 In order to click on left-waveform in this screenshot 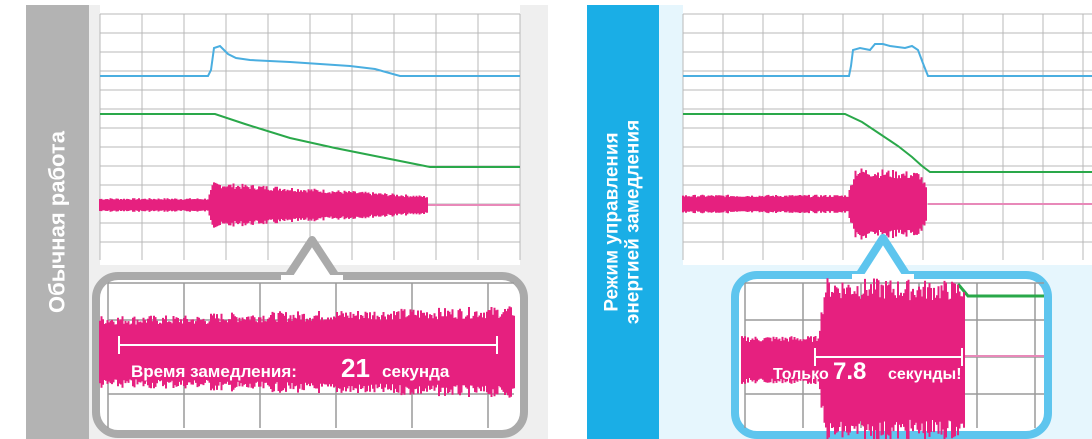, I will do `click(263, 205)`.